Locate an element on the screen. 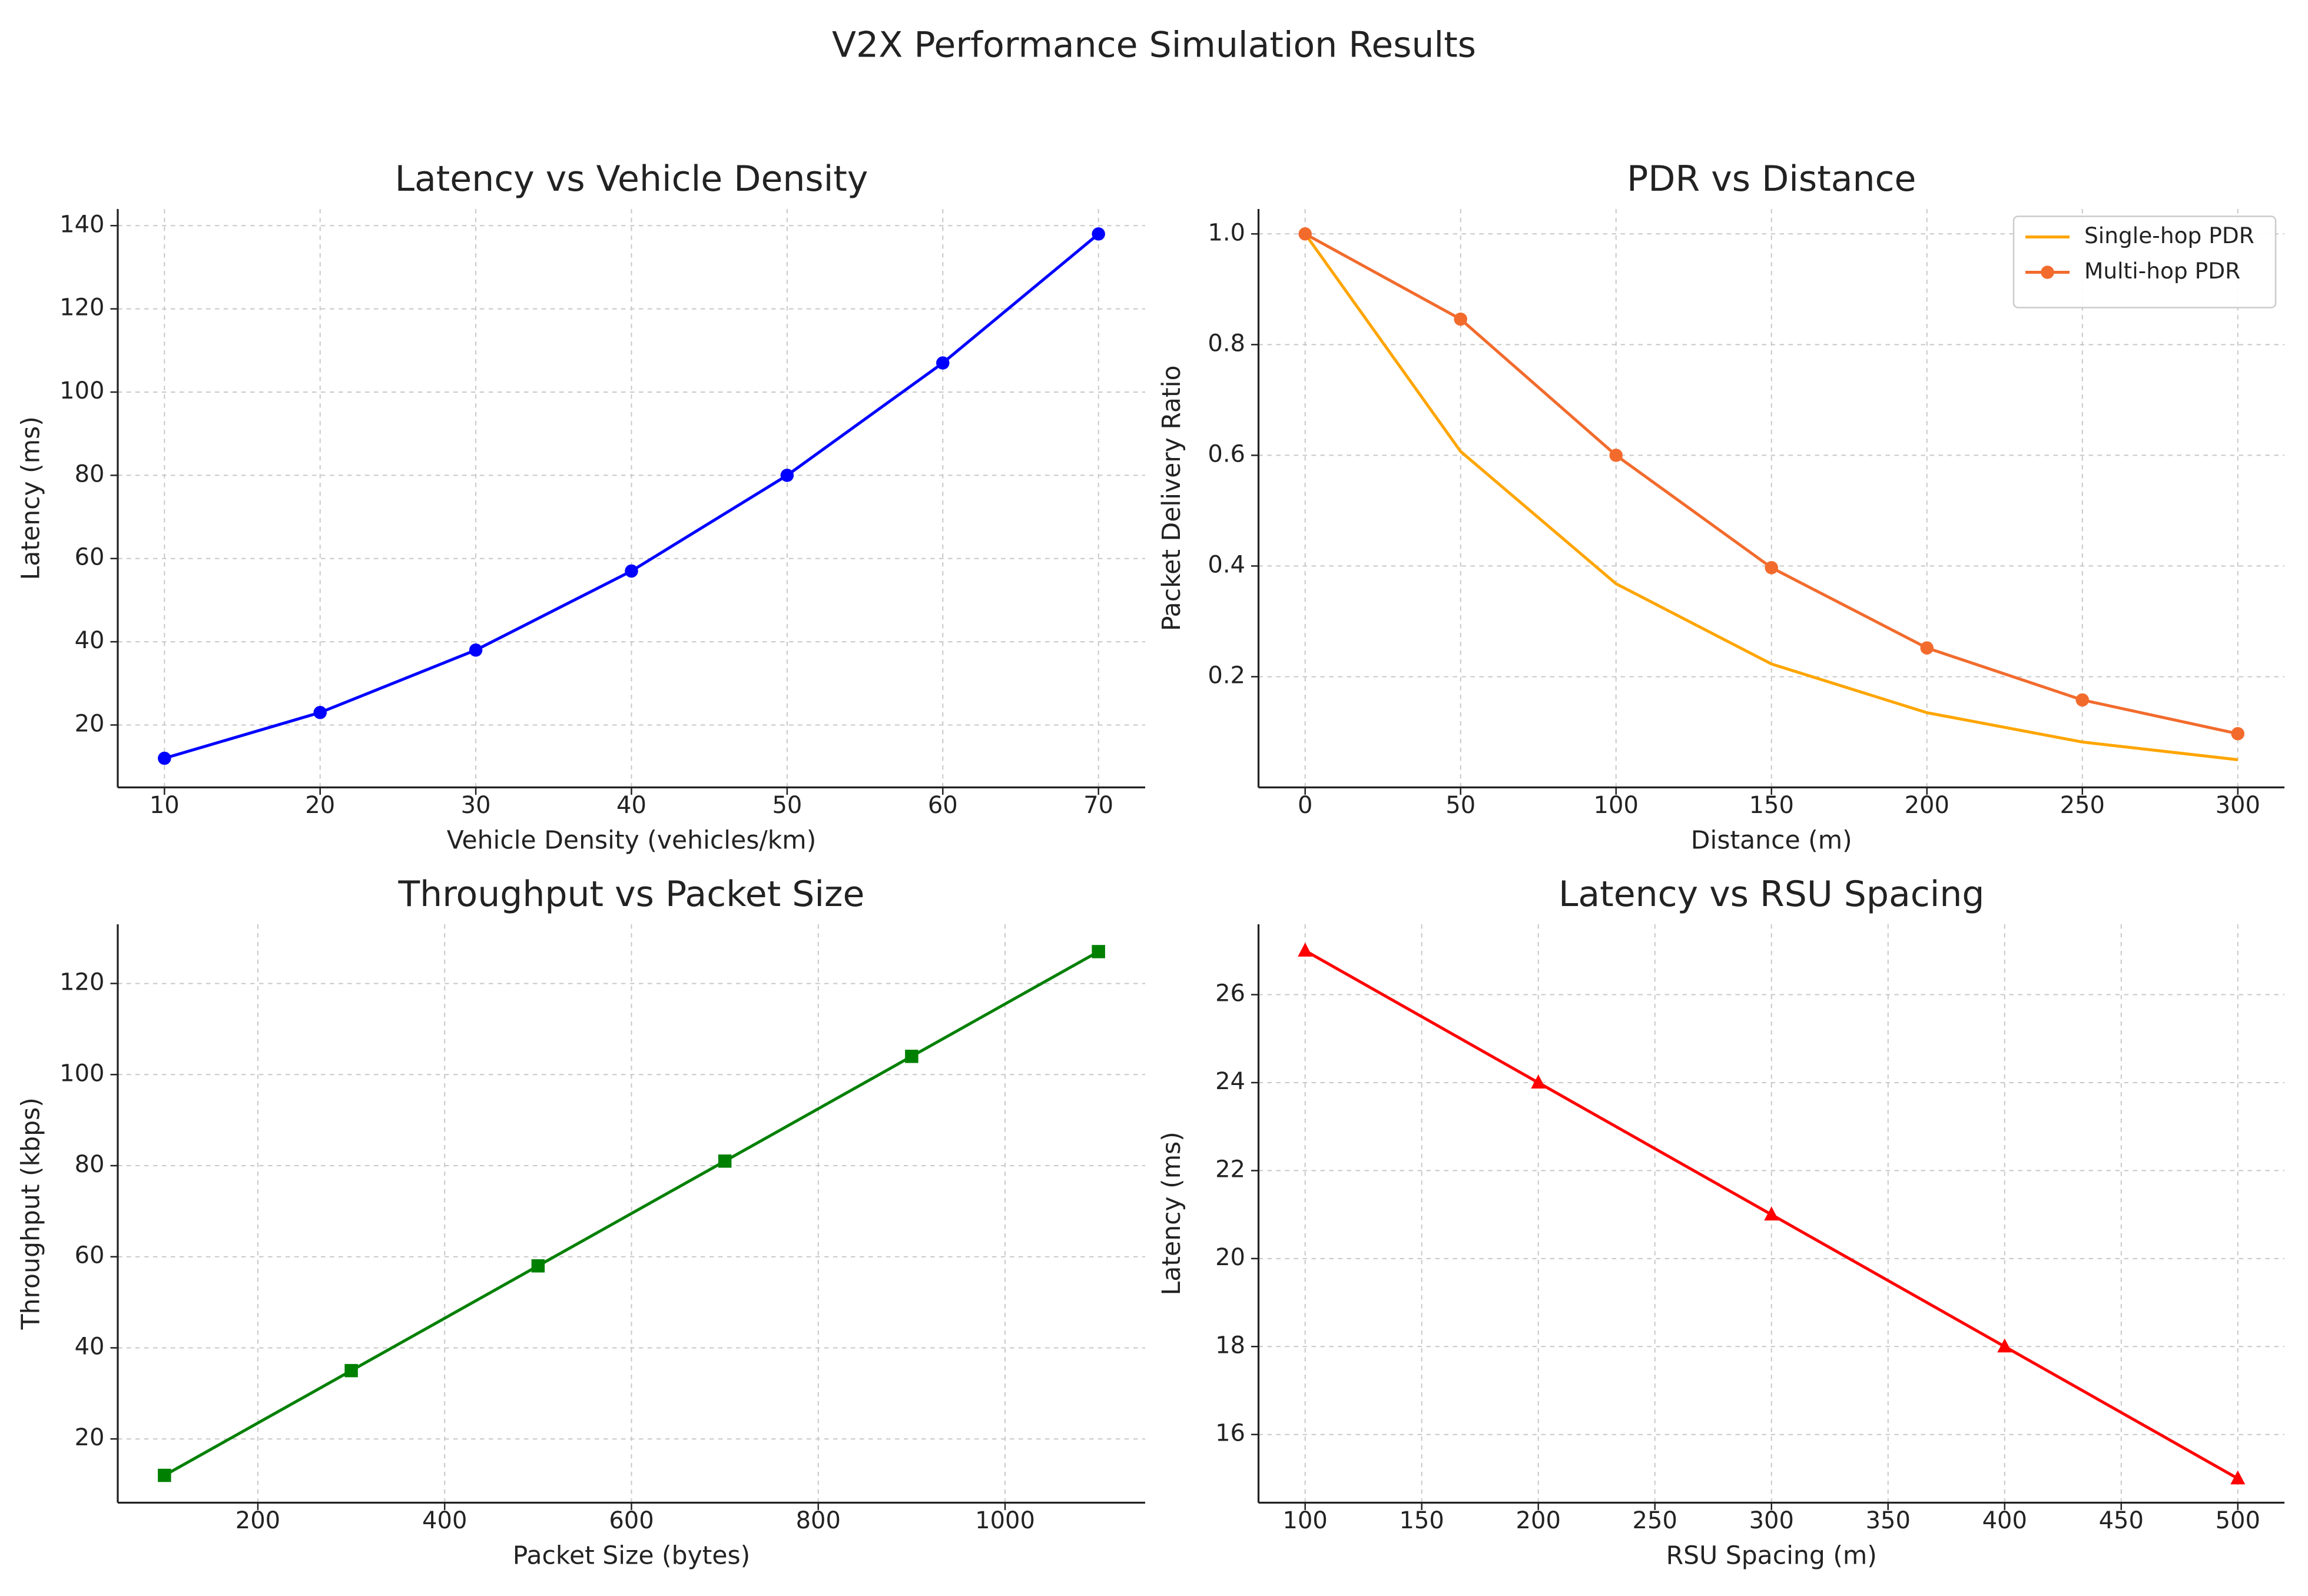 The image size is (2308, 1596). x-axis-label: Packet Size (bytes) is located at coordinates (632, 1556).